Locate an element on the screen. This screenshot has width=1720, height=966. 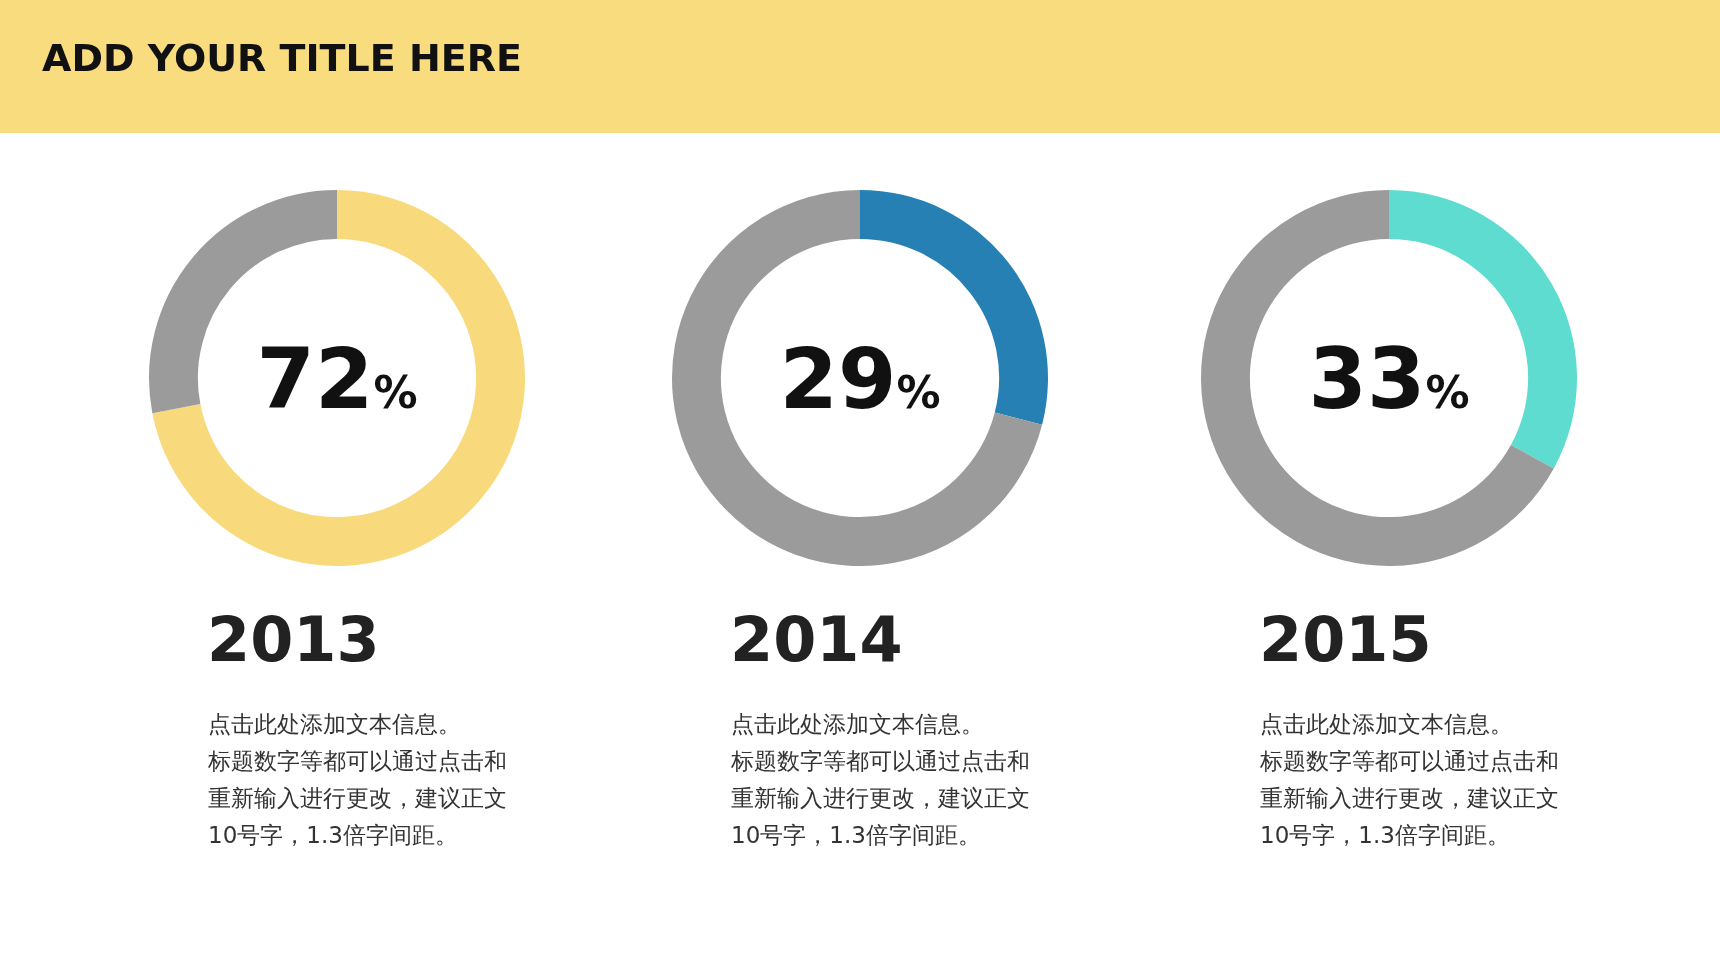
text: 33% is located at coordinates (1389, 379).